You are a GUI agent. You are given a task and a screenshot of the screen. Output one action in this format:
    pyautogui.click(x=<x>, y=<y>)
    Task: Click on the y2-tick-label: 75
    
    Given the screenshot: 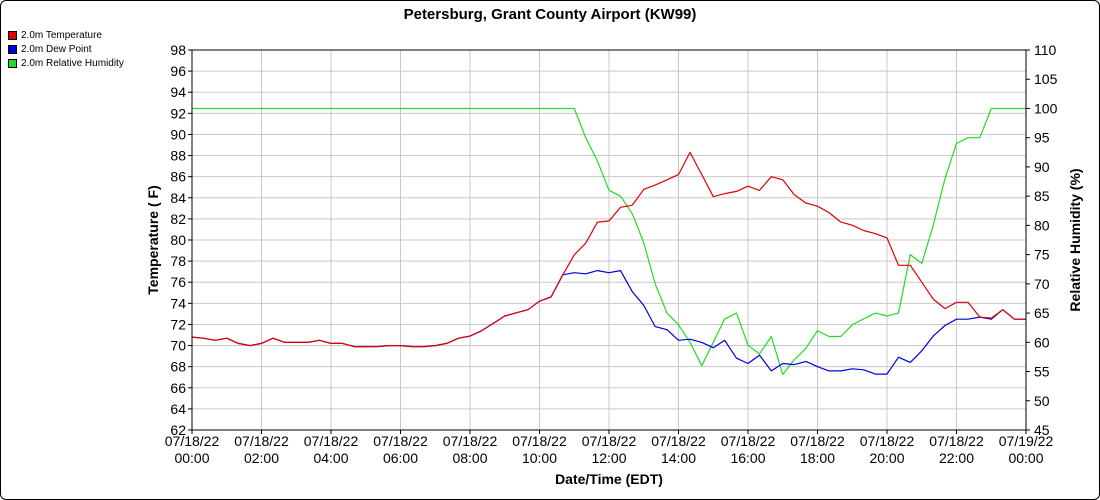 What is the action you would take?
    pyautogui.click(x=1042, y=255)
    